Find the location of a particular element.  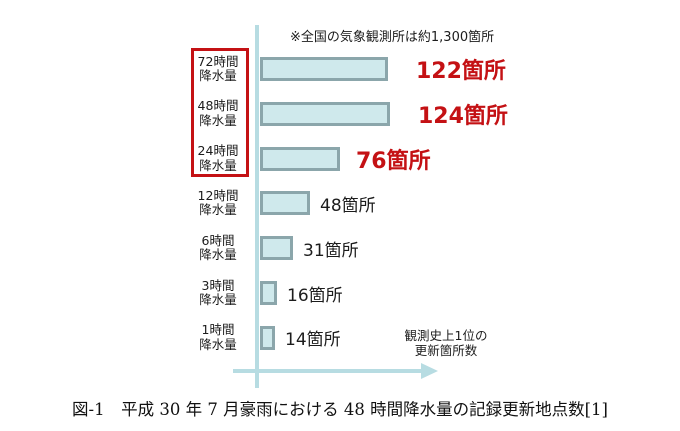

category-label: 48時間 降水量 is located at coordinates (218, 113).